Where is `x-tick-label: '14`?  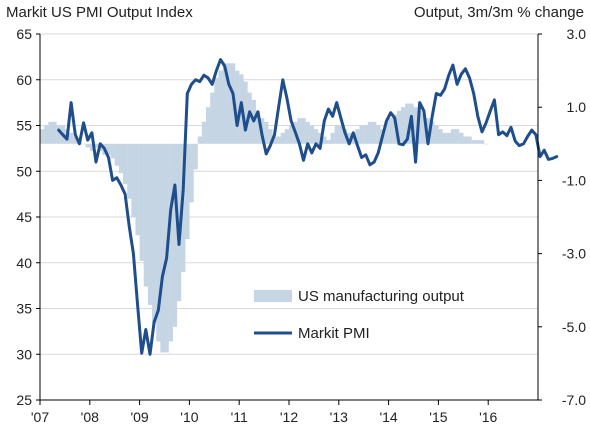
x-tick-label: '14 is located at coordinates (388, 417).